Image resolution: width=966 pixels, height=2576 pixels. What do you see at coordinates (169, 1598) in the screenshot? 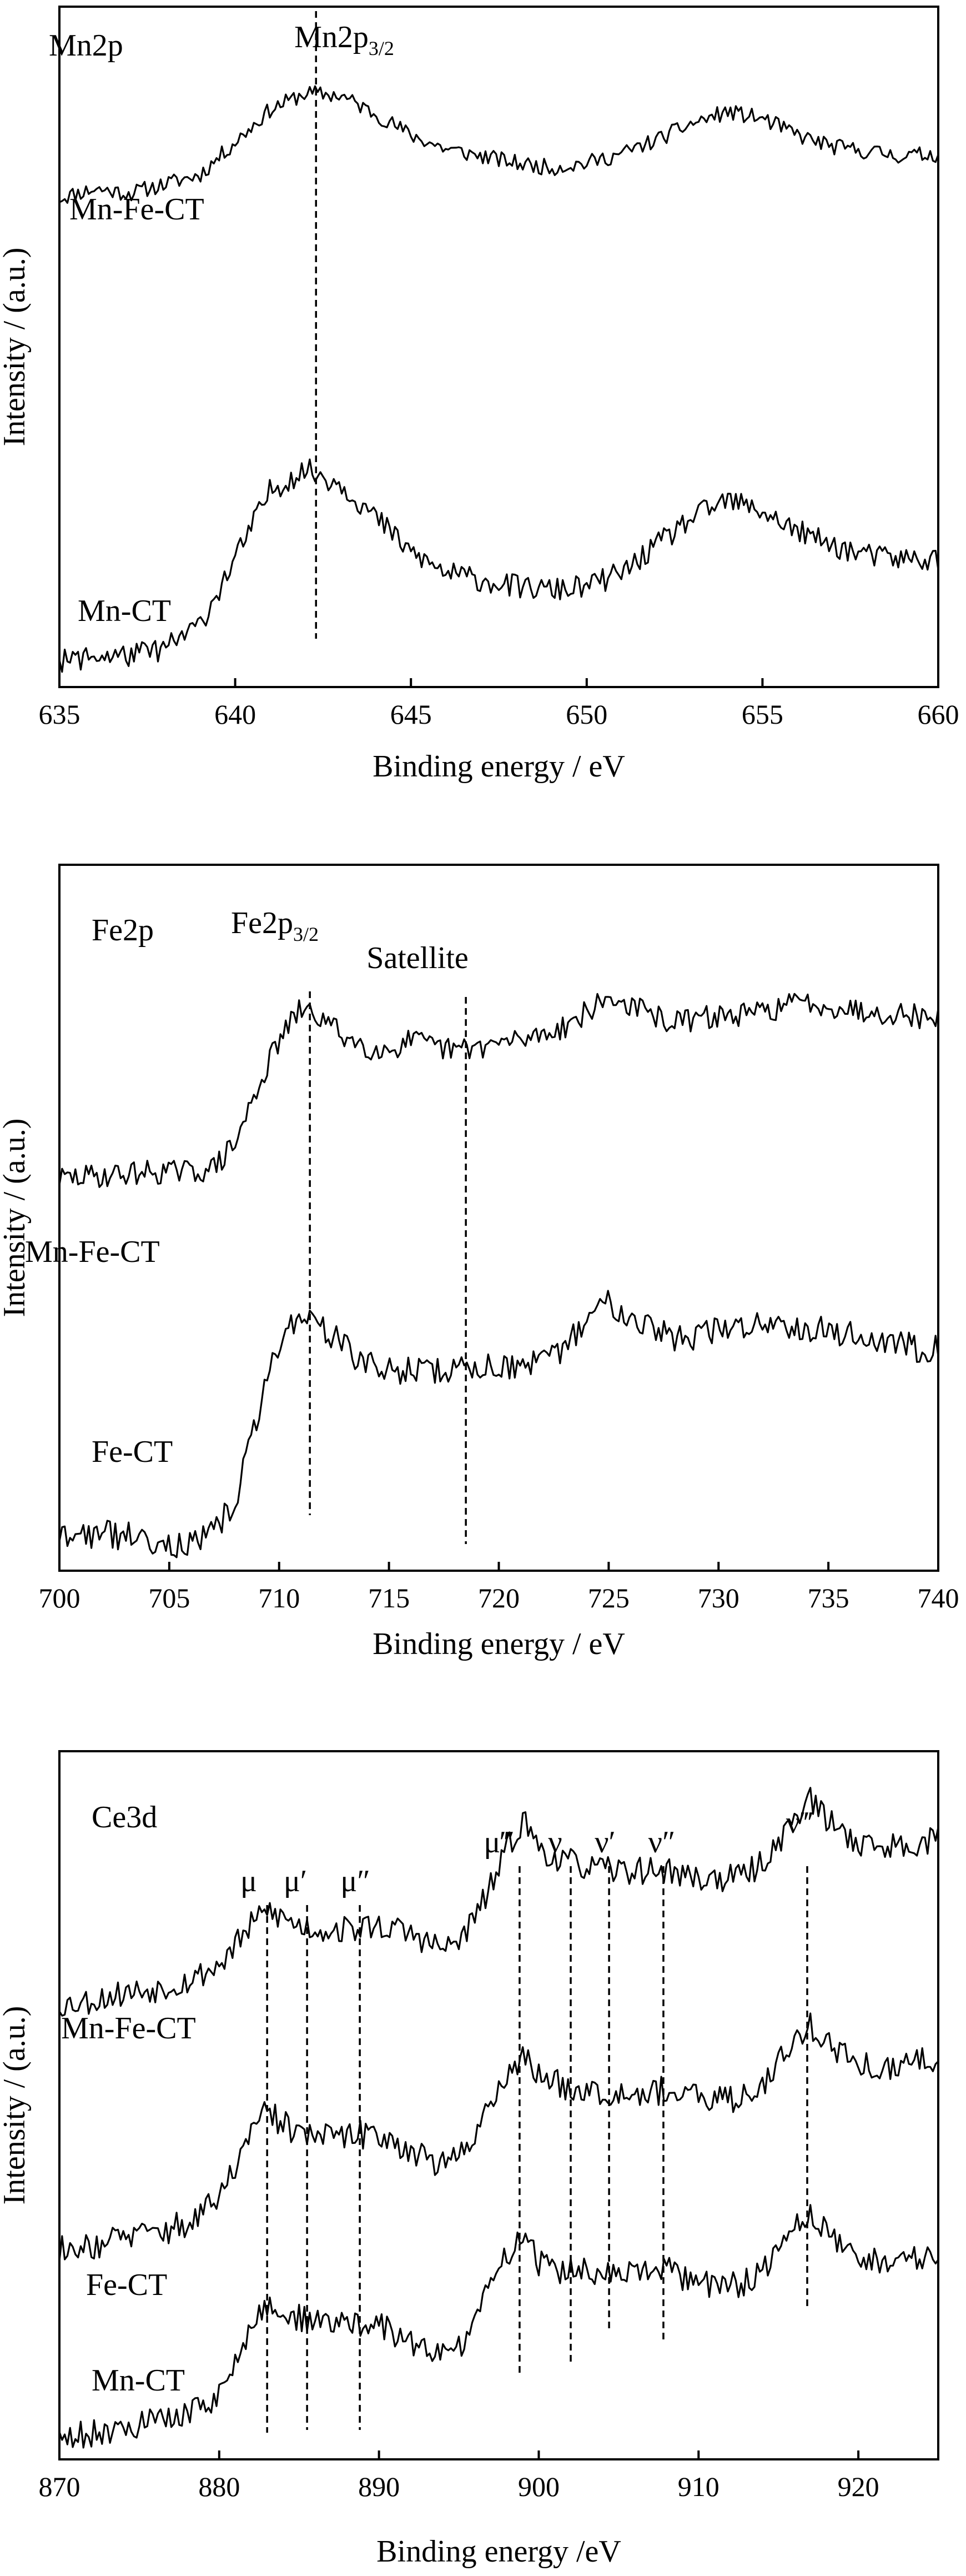
I see `x-tick-label: 705` at bounding box center [169, 1598].